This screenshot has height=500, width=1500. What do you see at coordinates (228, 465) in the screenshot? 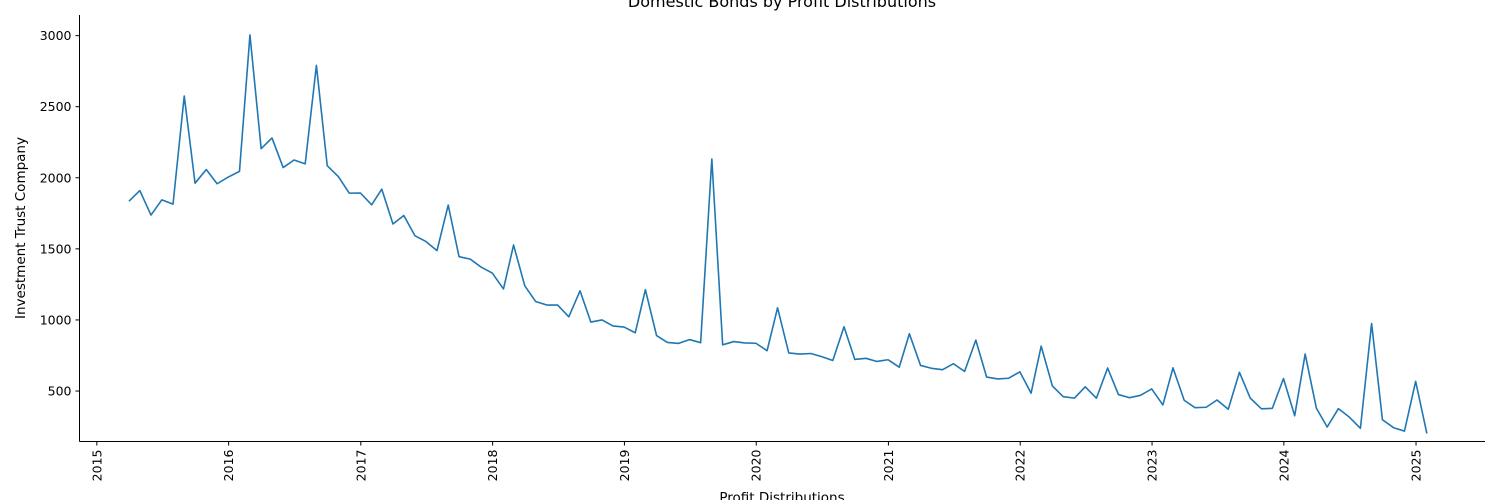
I see `x-tick-label: 2016` at bounding box center [228, 465].